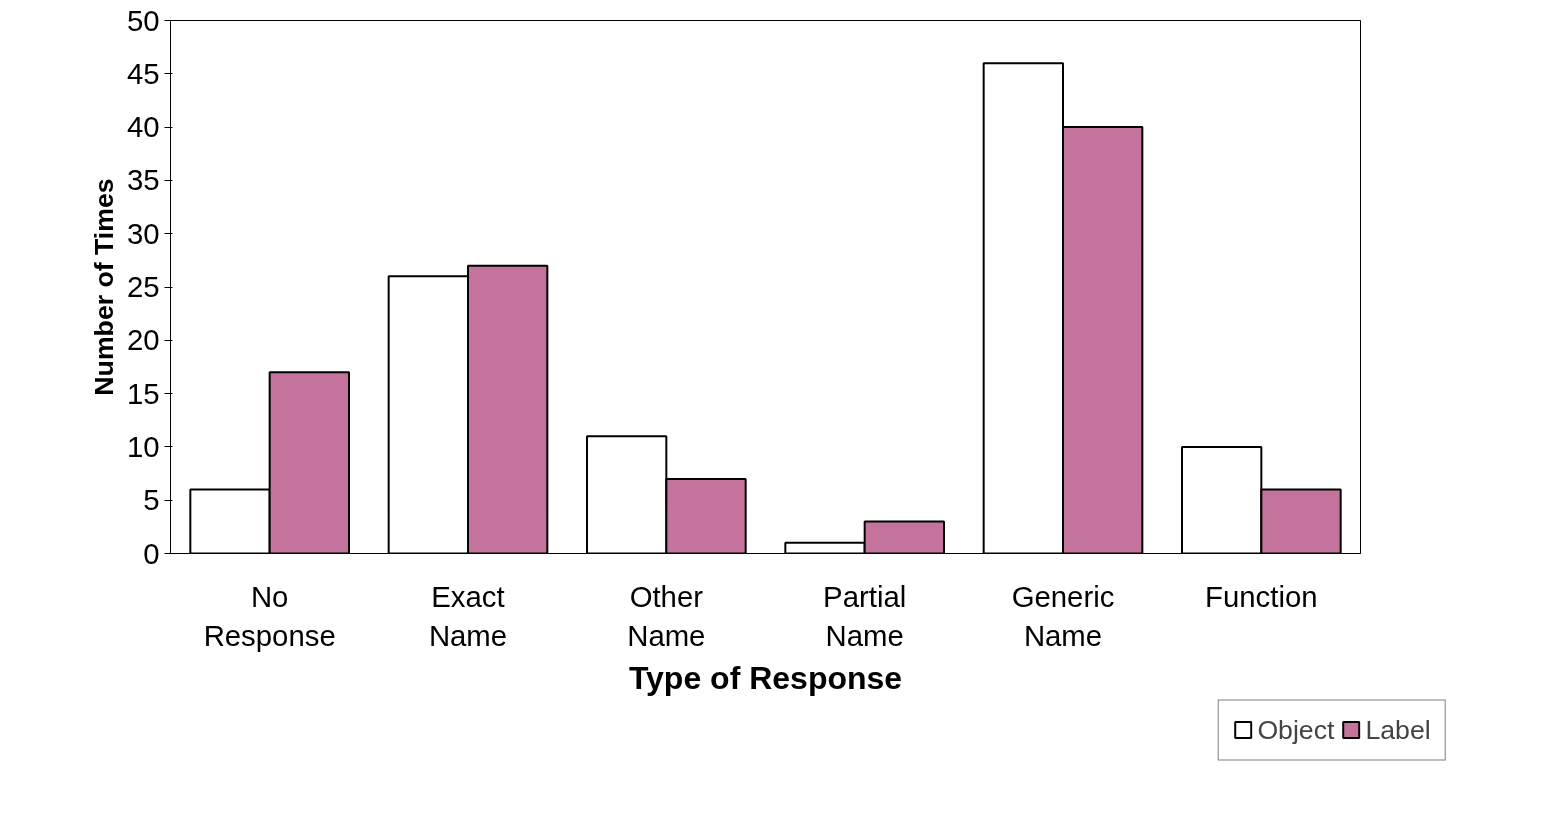 The width and height of the screenshot is (1560, 825). Describe the element at coordinates (1296, 729) in the screenshot. I see `legend-label: Object` at that location.